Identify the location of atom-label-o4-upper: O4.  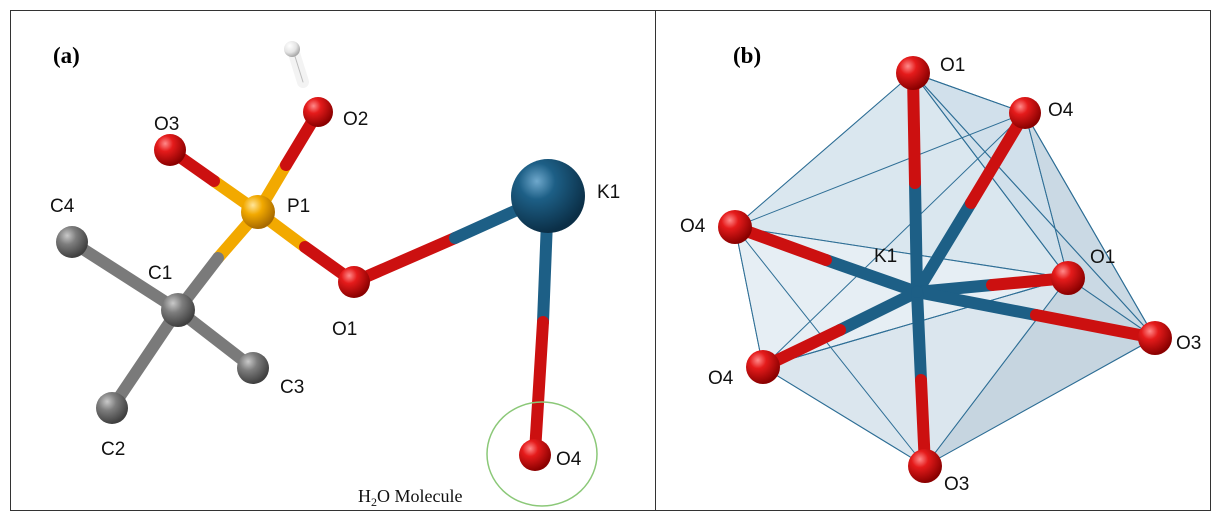
(1061, 110).